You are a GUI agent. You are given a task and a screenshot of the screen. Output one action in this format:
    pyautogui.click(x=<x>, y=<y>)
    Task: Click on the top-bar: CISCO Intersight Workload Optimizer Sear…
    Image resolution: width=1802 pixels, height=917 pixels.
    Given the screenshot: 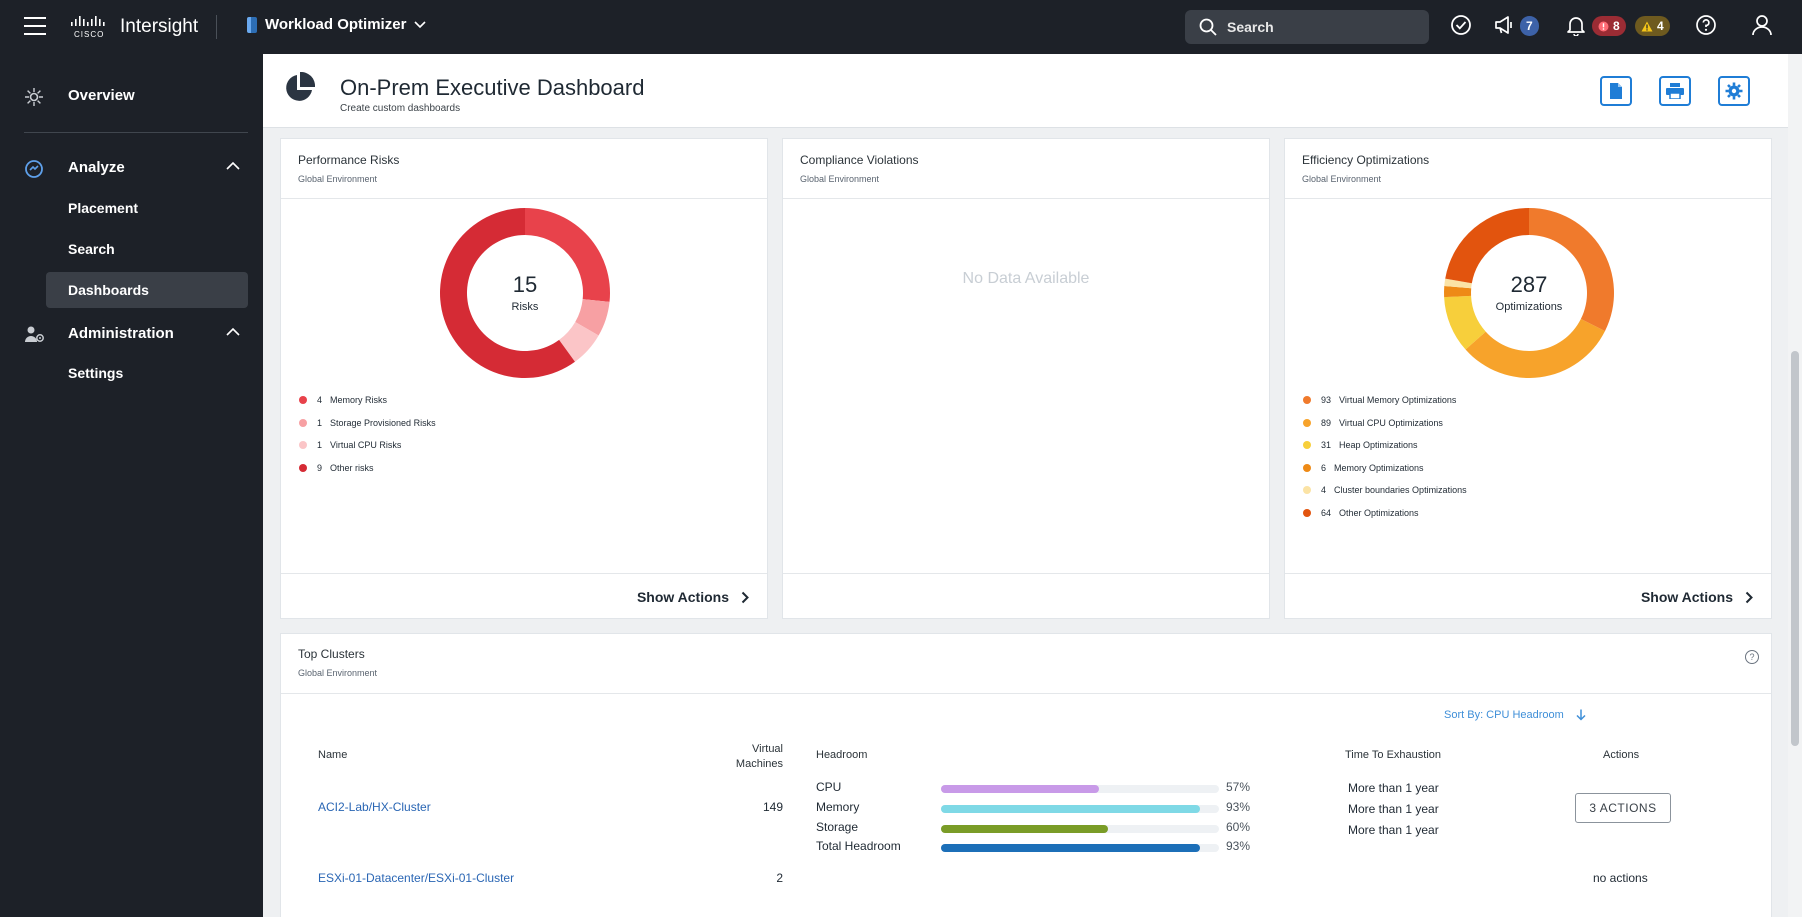 What is the action you would take?
    pyautogui.click(x=901, y=27)
    